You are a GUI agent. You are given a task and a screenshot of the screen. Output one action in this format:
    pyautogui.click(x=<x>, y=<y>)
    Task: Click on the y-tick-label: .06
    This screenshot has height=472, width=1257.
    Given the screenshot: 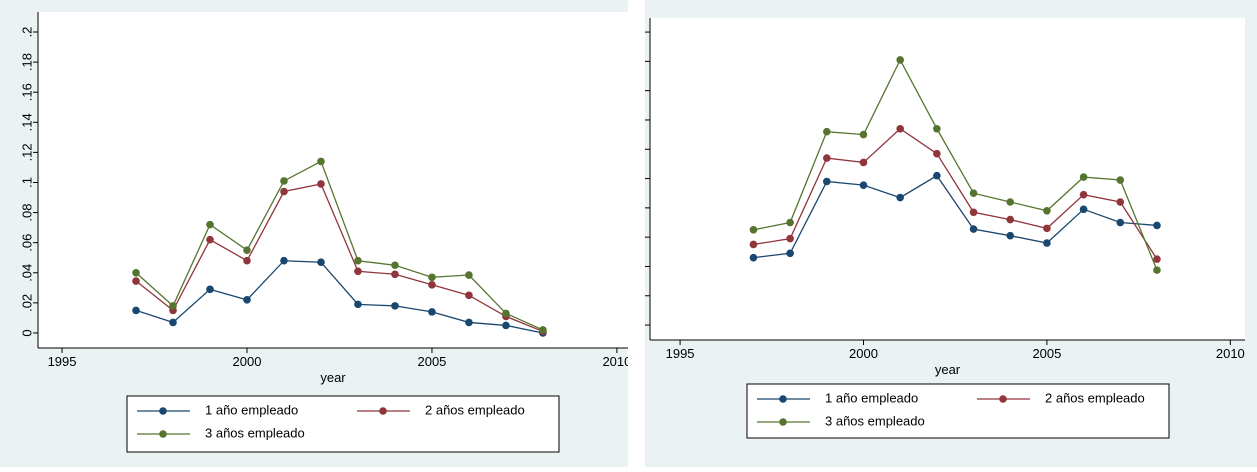 What is the action you would take?
    pyautogui.click(x=638, y=237)
    